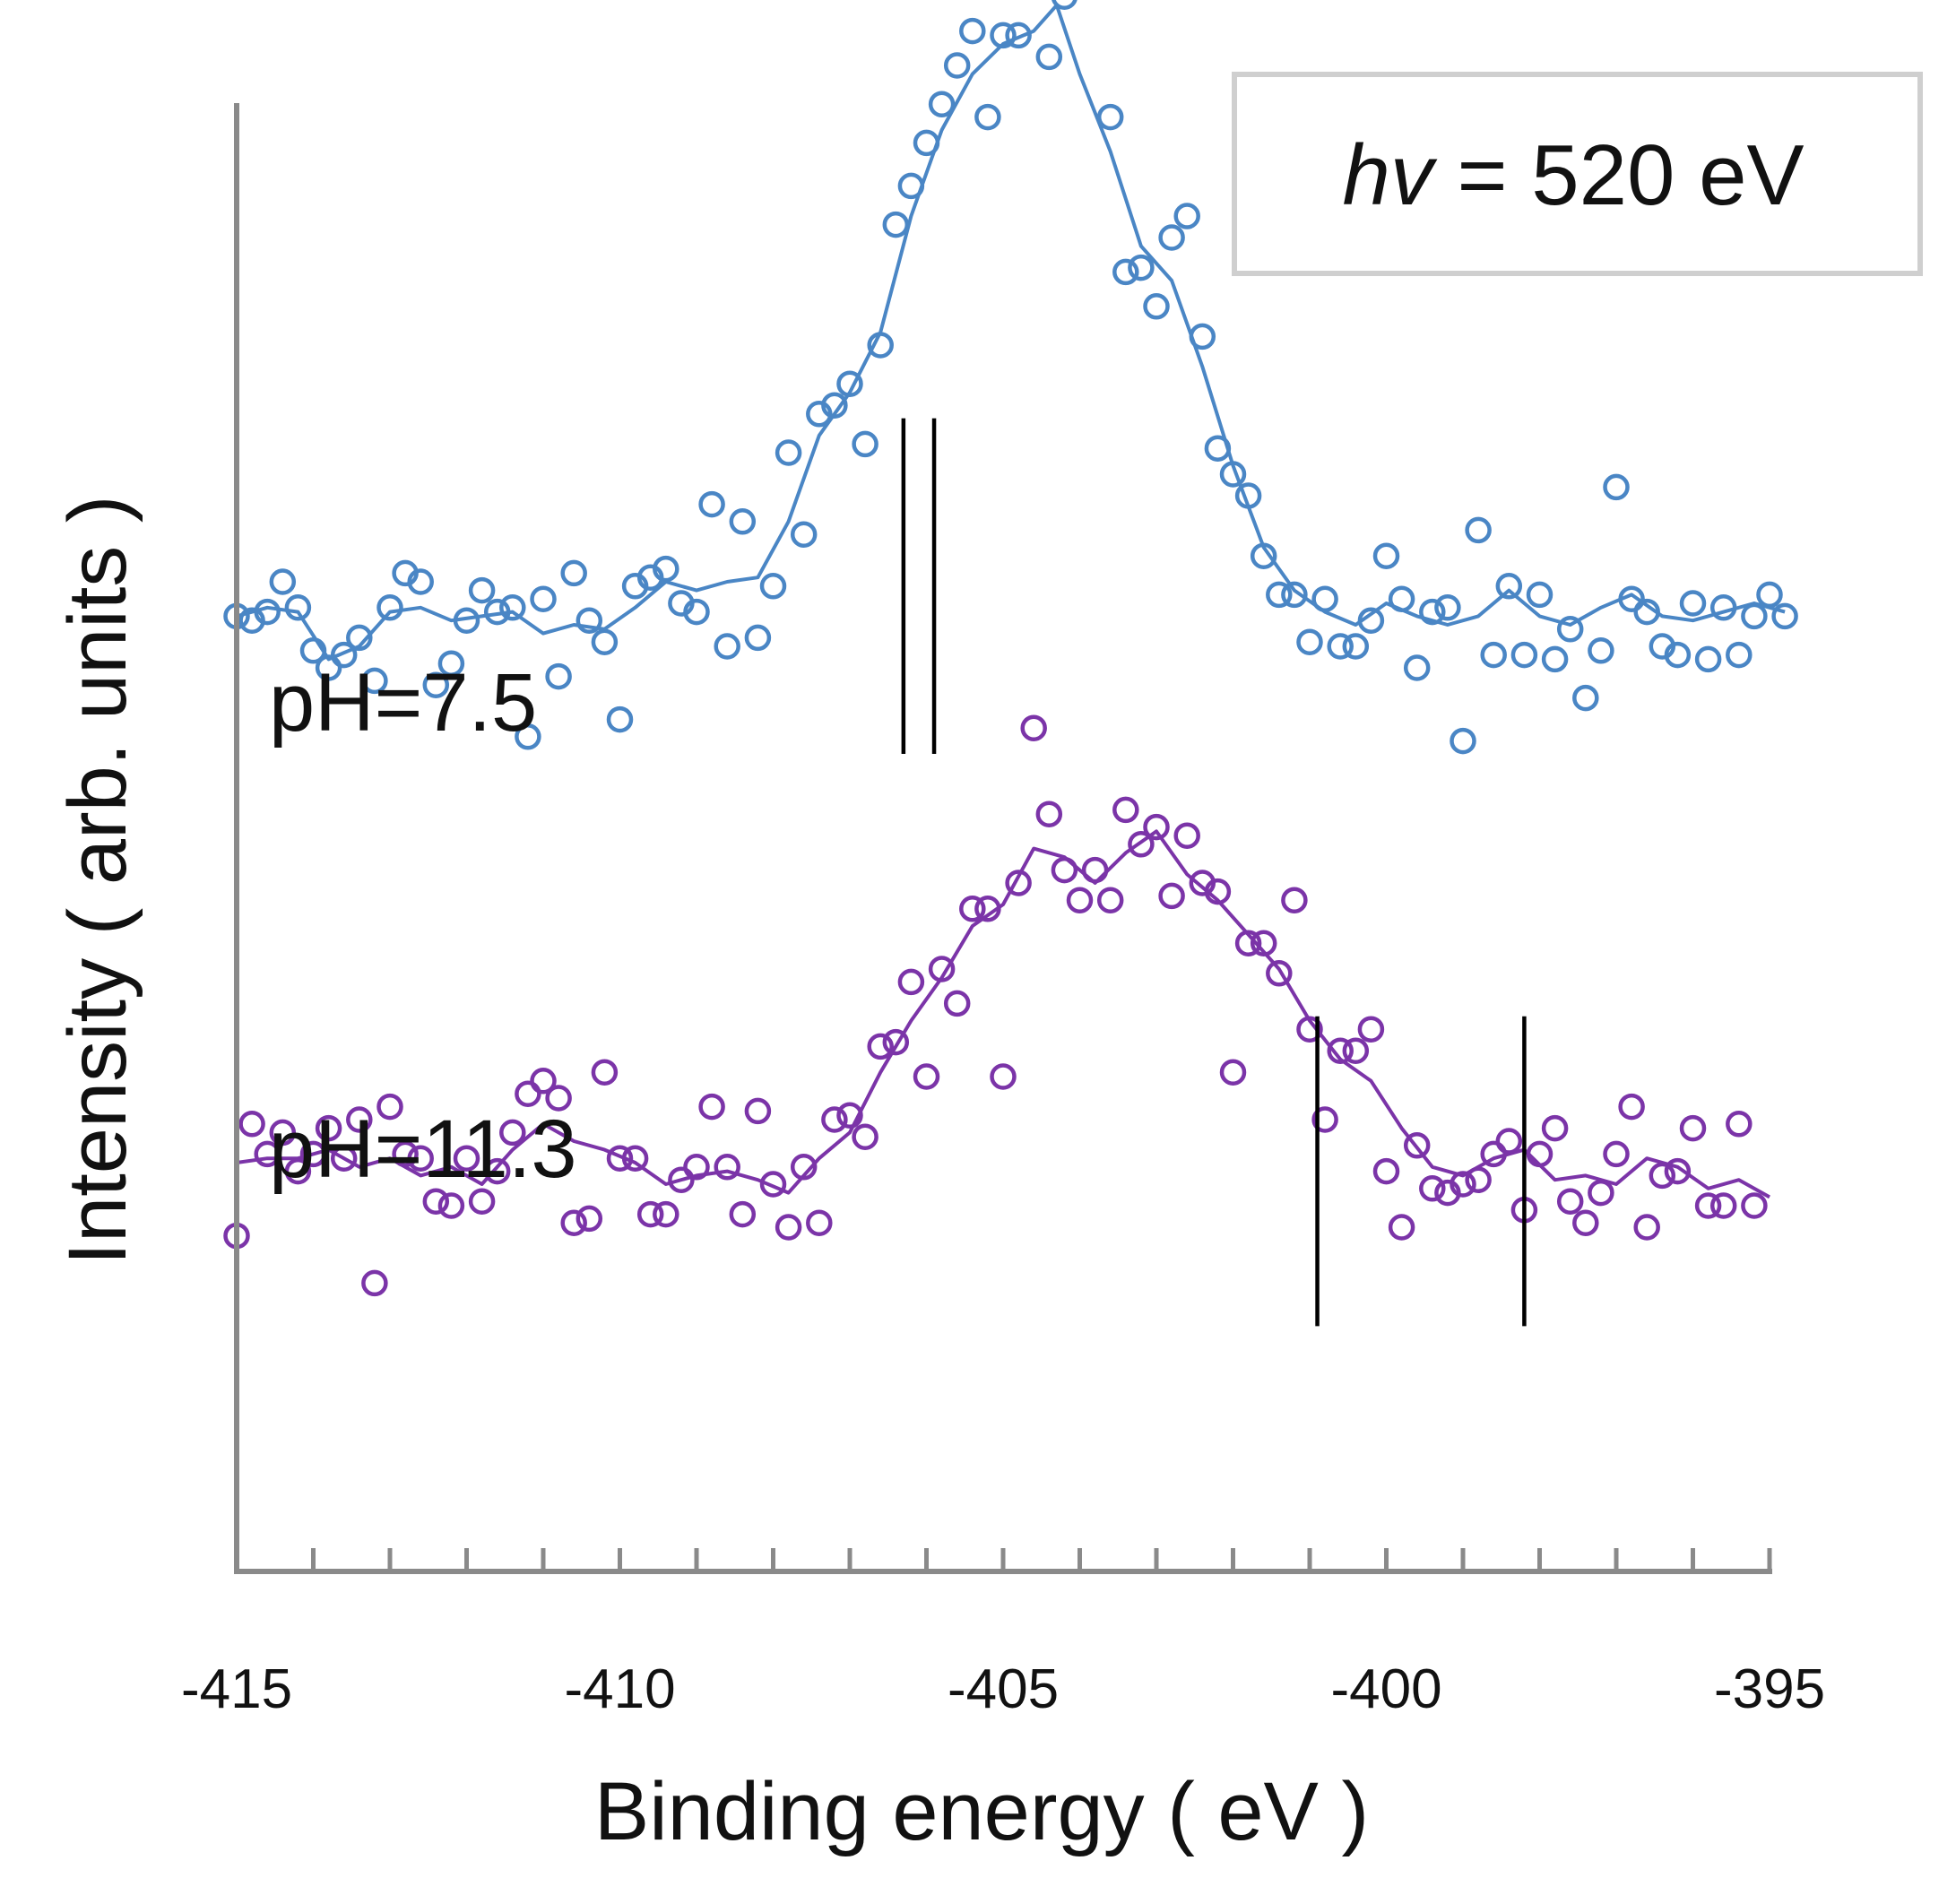  What do you see at coordinates (982, 1812) in the screenshot?
I see `x-axis-title: Binding energy ( eV )` at bounding box center [982, 1812].